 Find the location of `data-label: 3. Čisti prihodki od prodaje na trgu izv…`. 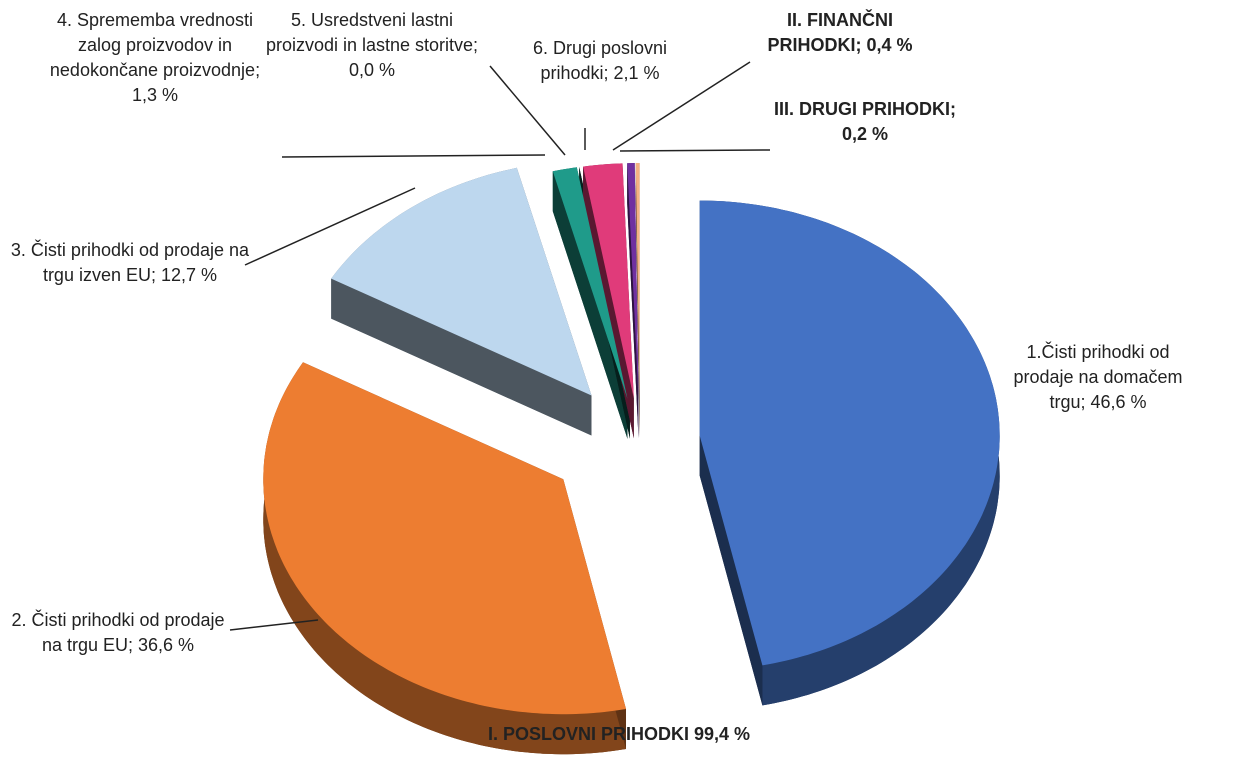

data-label: 3. Čisti prihodki od prodaje na trgu izv… is located at coordinates (130, 263).